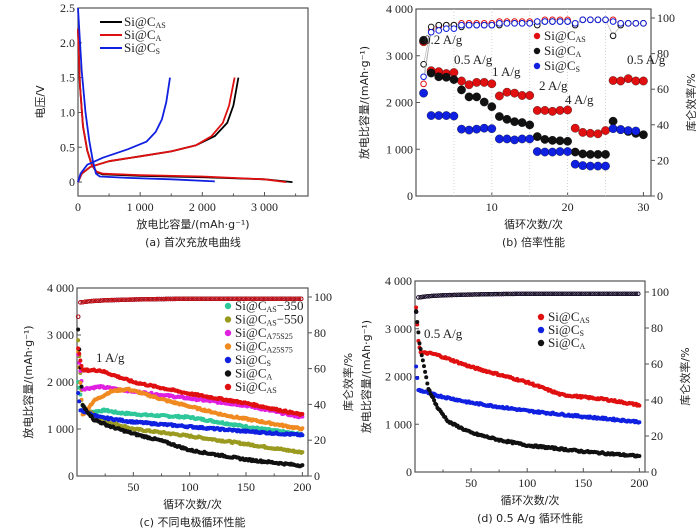 This screenshot has height=530, width=696. I want to click on y-tick-label: 2 000, so click(398, 377).